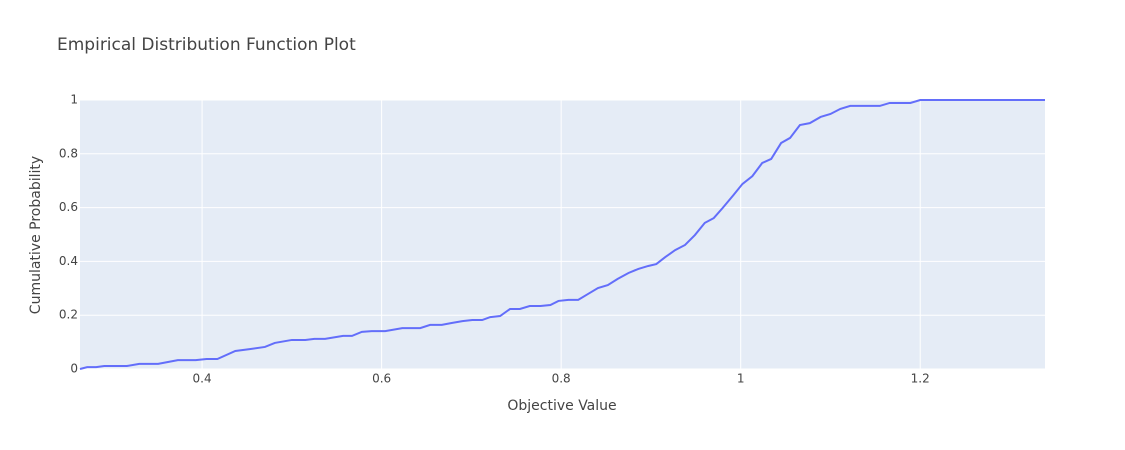  What do you see at coordinates (68, 315) in the screenshot?
I see `y-tick-label: 0.2` at bounding box center [68, 315].